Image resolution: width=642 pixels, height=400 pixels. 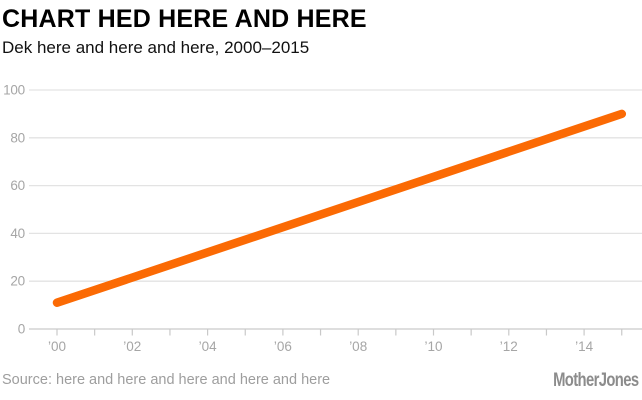 What do you see at coordinates (14, 210) in the screenshot?
I see `y-axis-labels: 0 20 40 60 80 100` at bounding box center [14, 210].